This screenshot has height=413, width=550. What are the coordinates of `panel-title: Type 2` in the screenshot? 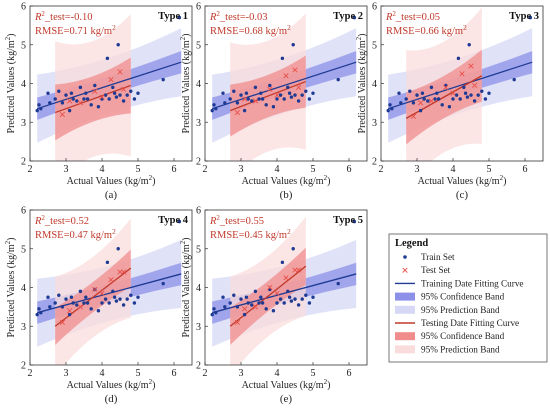 It's located at (348, 16).